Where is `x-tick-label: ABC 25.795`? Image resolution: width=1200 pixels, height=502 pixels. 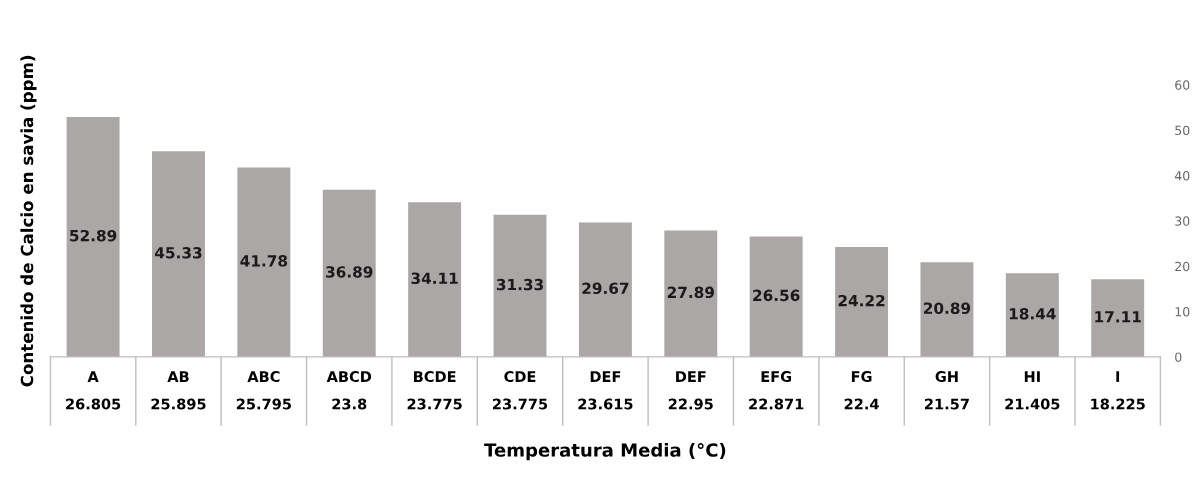
x-tick-label: ABC 25.795 is located at coordinates (263, 390).